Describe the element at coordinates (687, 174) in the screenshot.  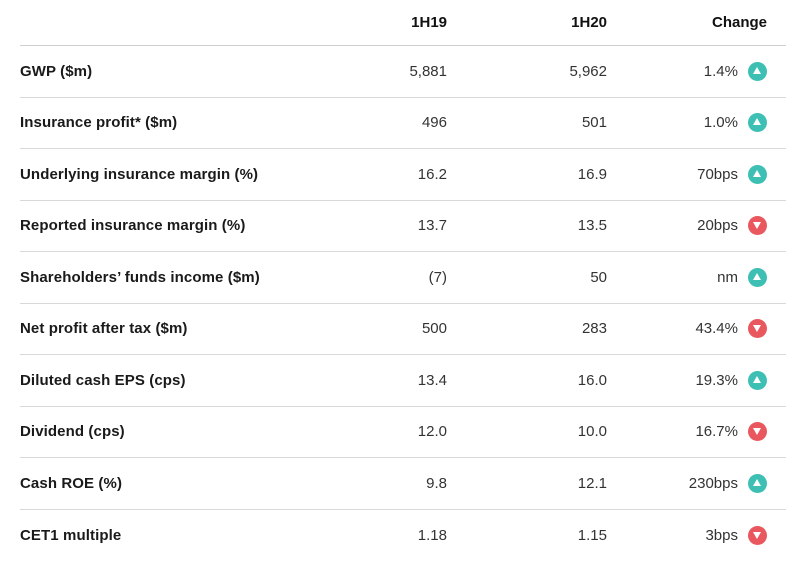
I see `row-change-cell: 70bps` at that location.